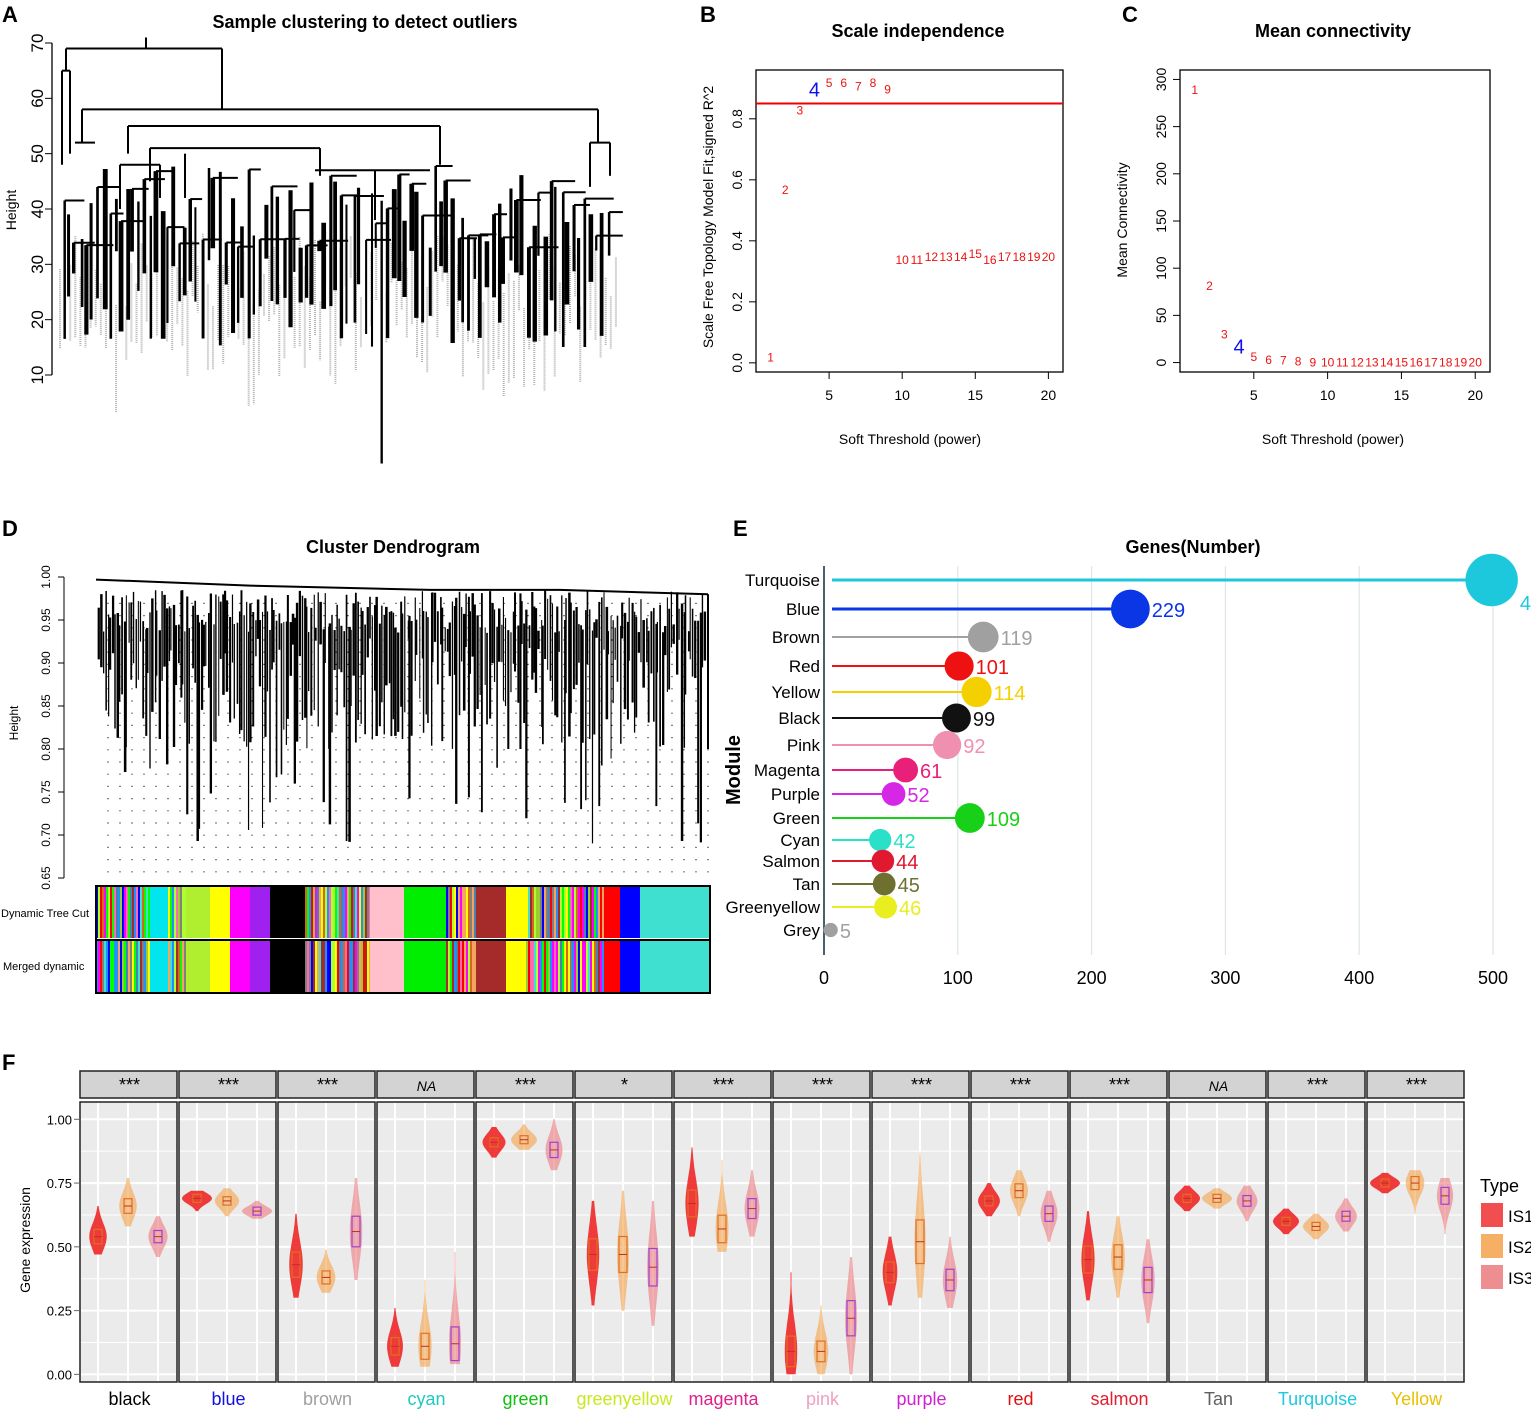  What do you see at coordinates (44, 967) in the screenshot?
I see `merged-dynamic-label: Merged dynamic` at bounding box center [44, 967].